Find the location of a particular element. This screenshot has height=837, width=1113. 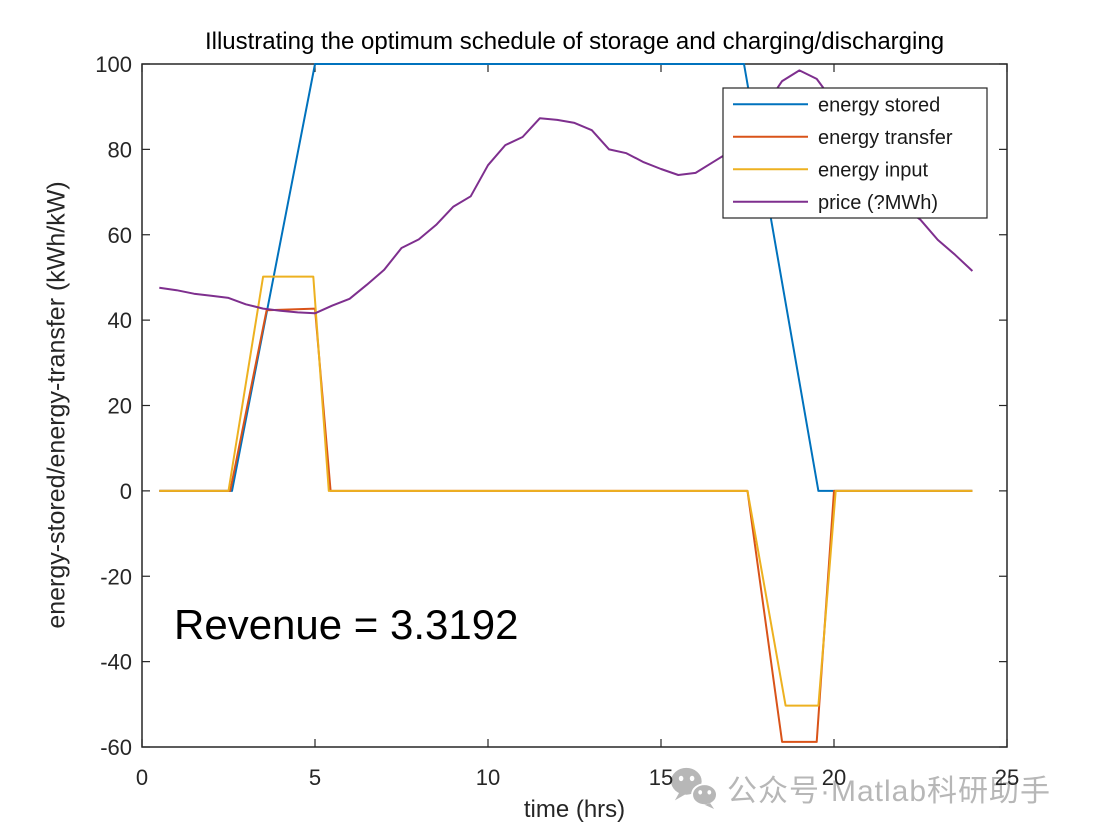

y-tick-label: -40 is located at coordinates (116, 662).